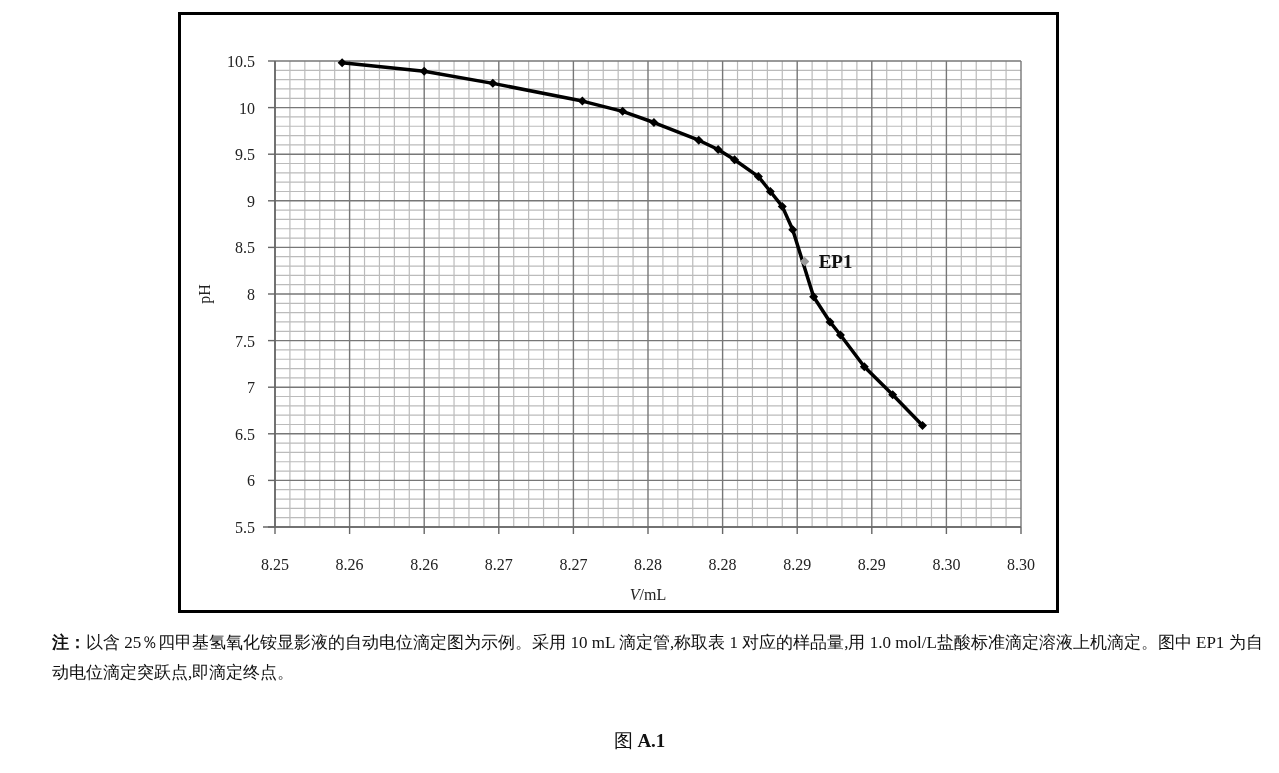  What do you see at coordinates (639, 741) in the screenshot?
I see `caption: 图 A.1` at bounding box center [639, 741].